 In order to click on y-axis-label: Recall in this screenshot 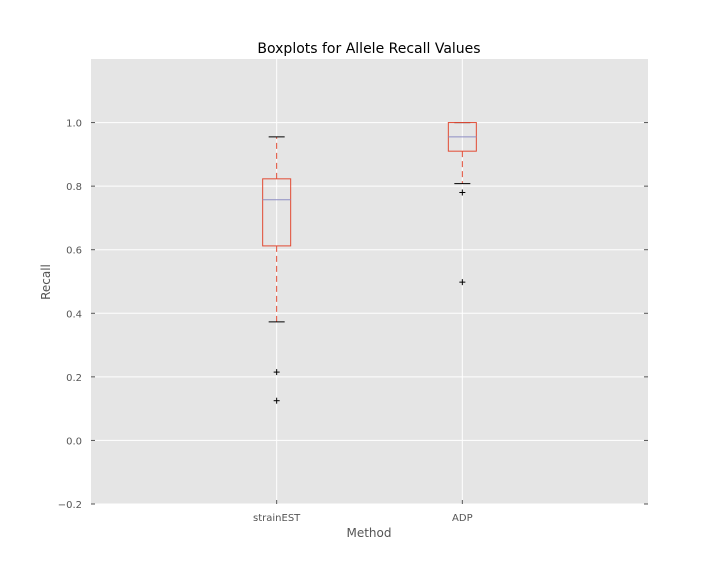, I will do `click(46, 282)`.